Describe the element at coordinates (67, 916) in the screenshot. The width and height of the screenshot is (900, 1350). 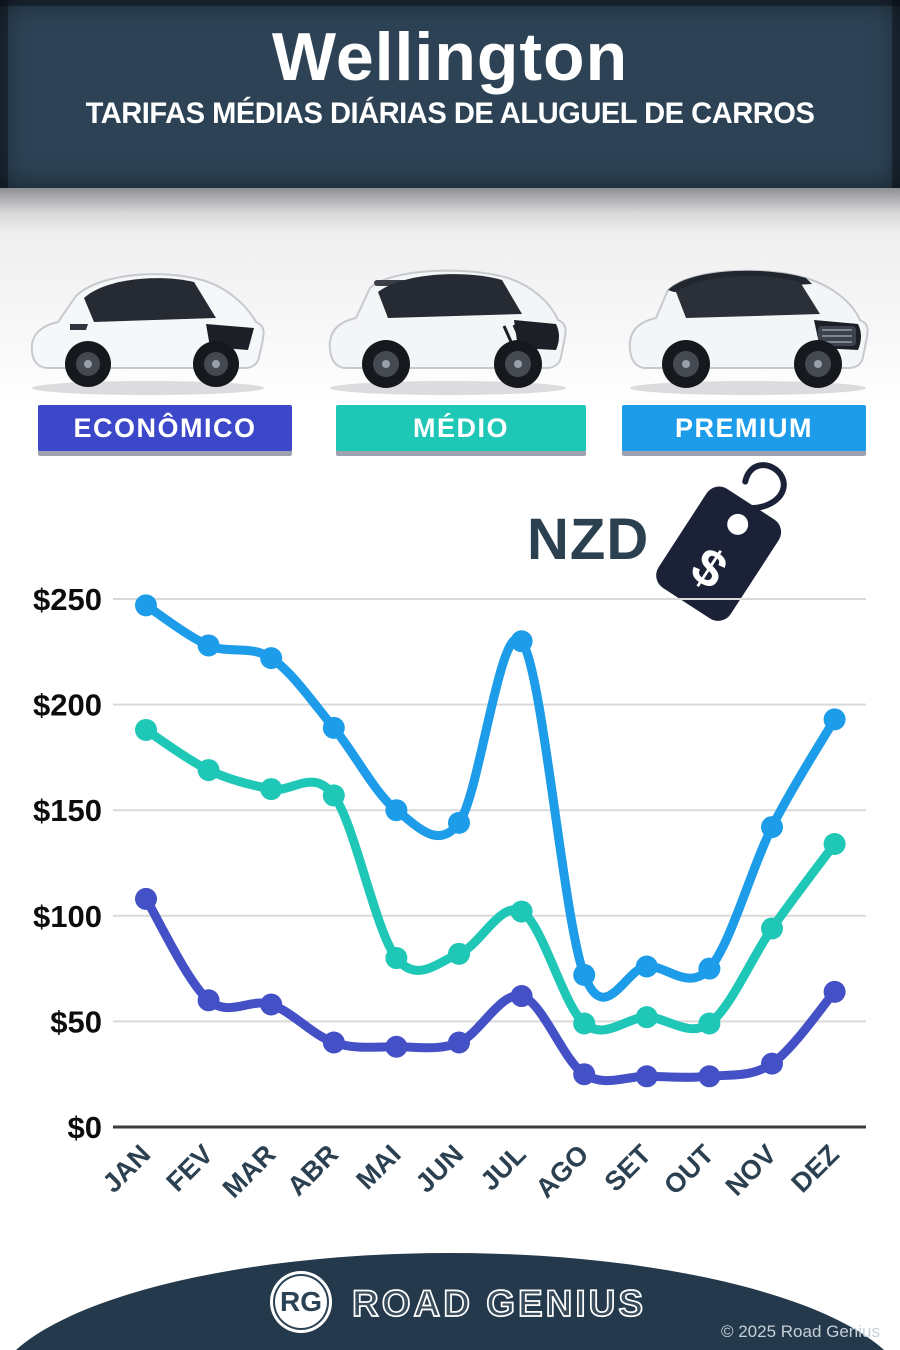
I see `svg-text: $100` at that location.